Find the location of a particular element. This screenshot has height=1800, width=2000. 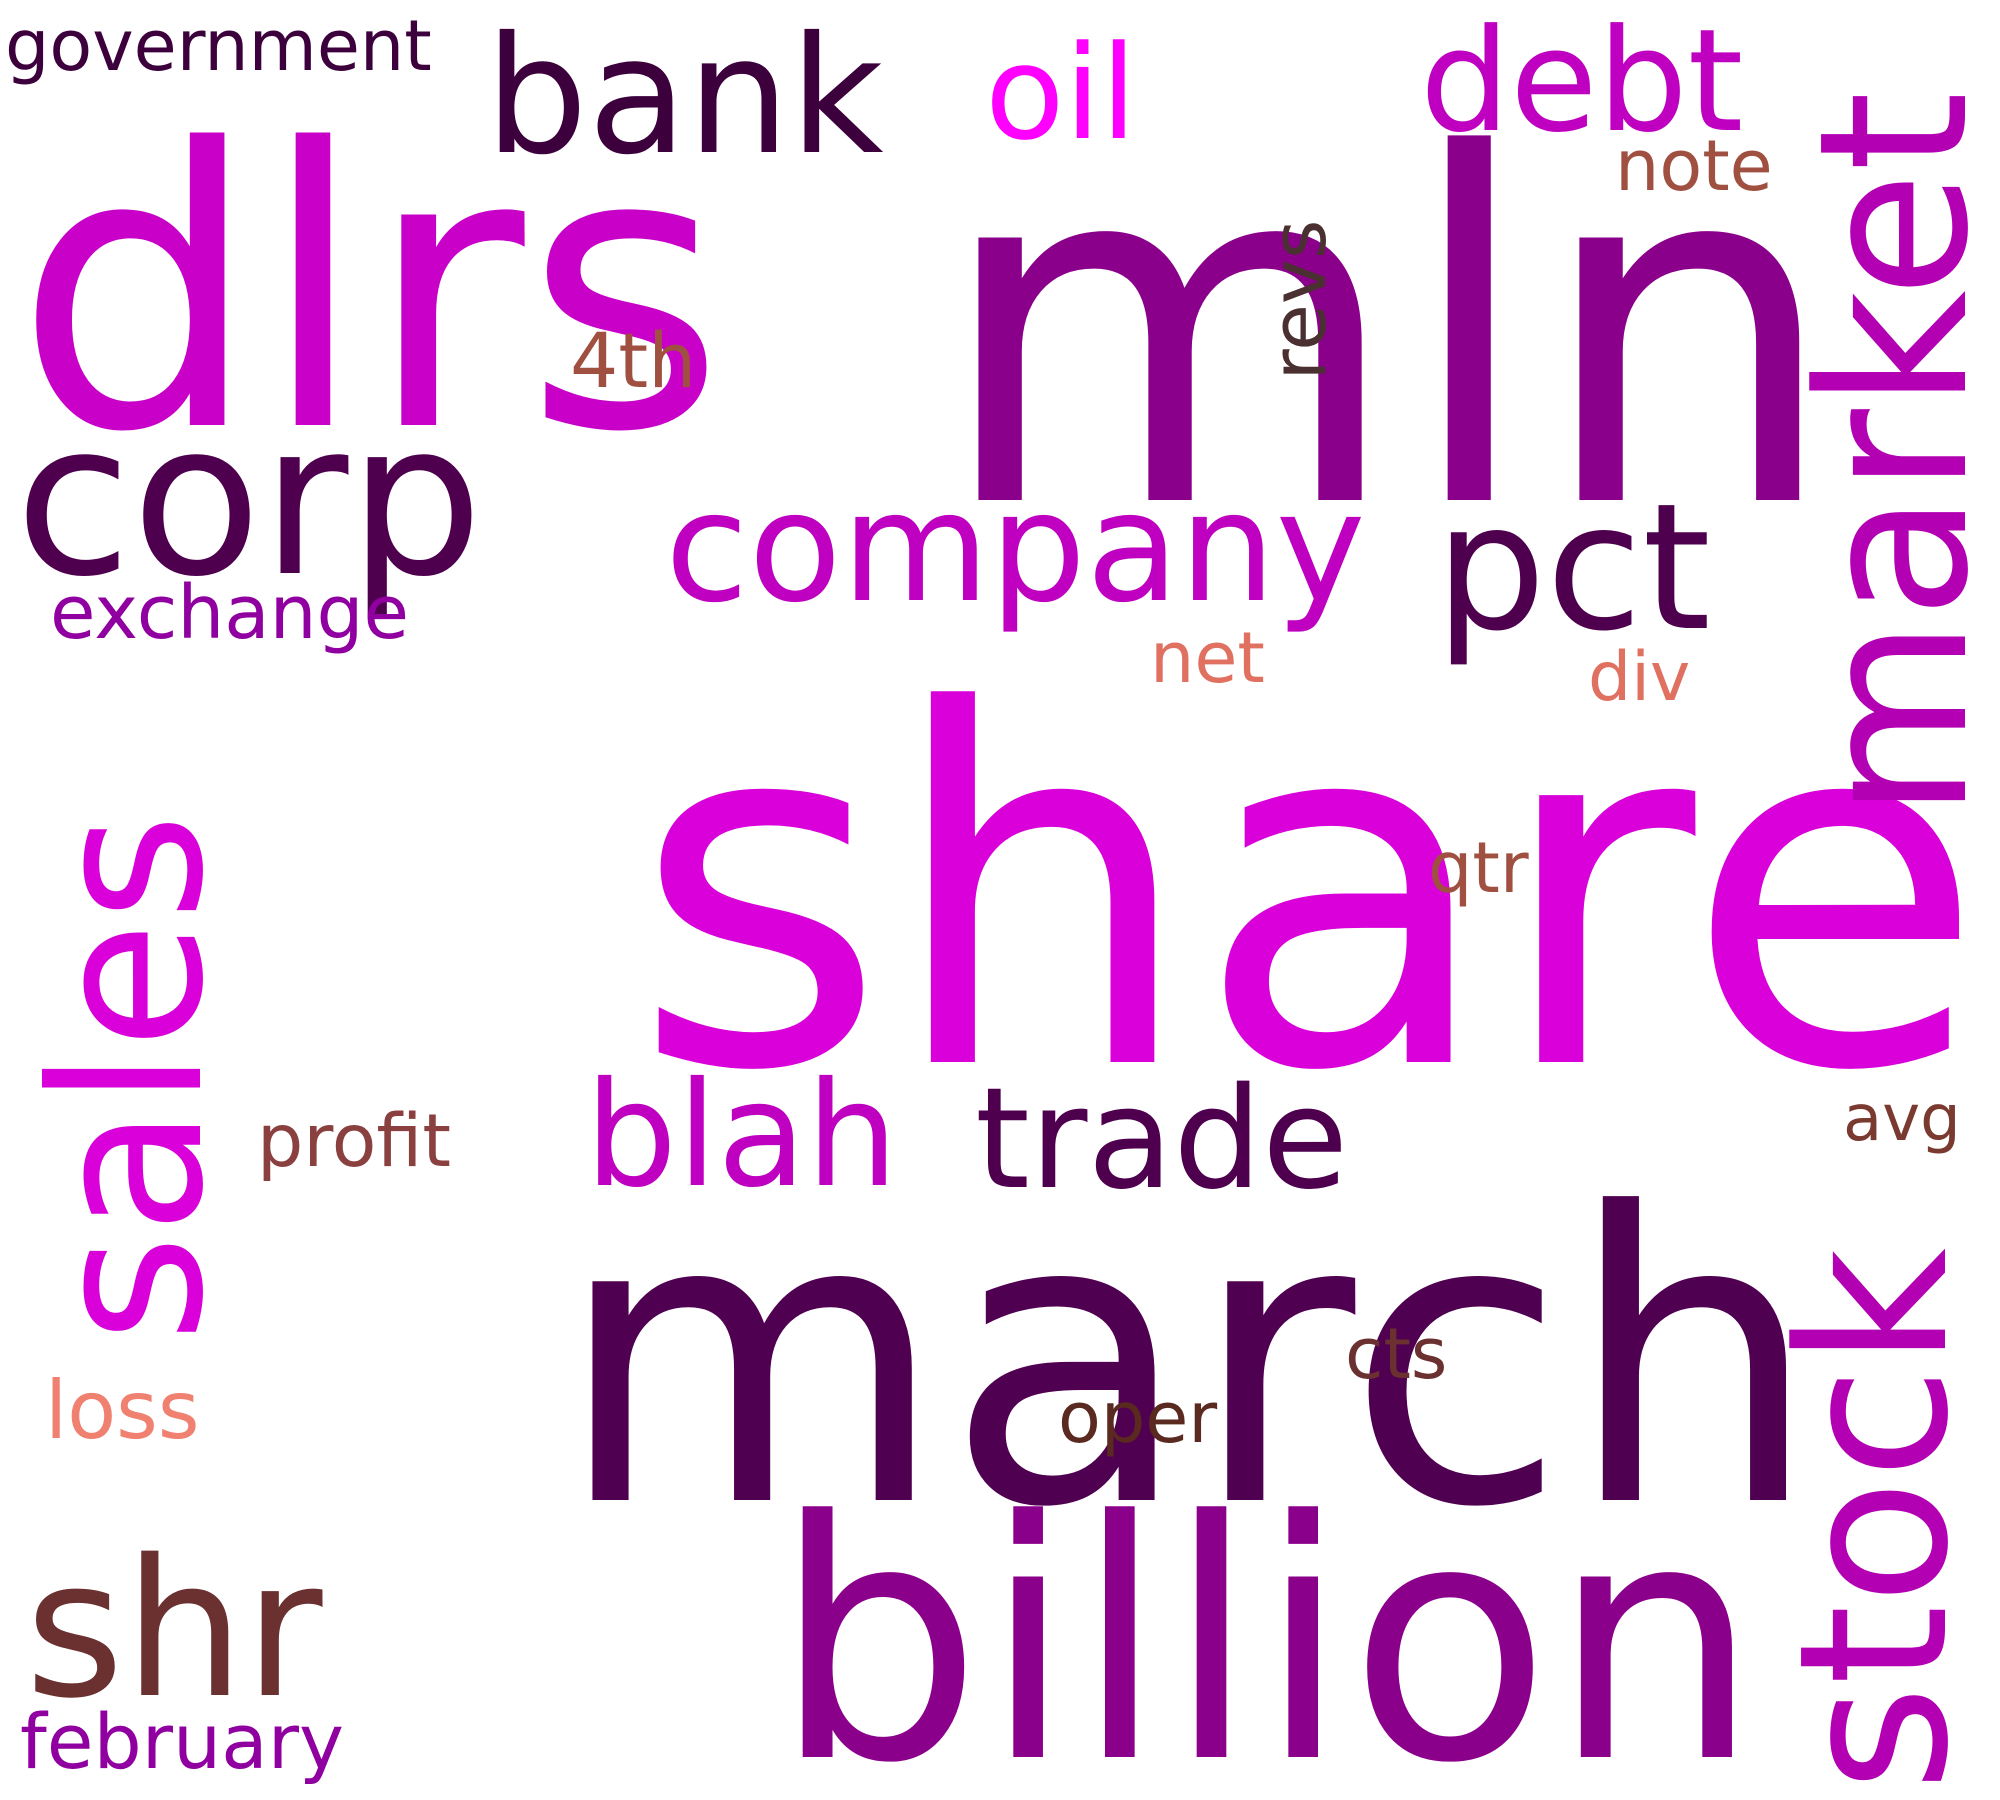

word-revs: revs is located at coordinates (1298, 300).